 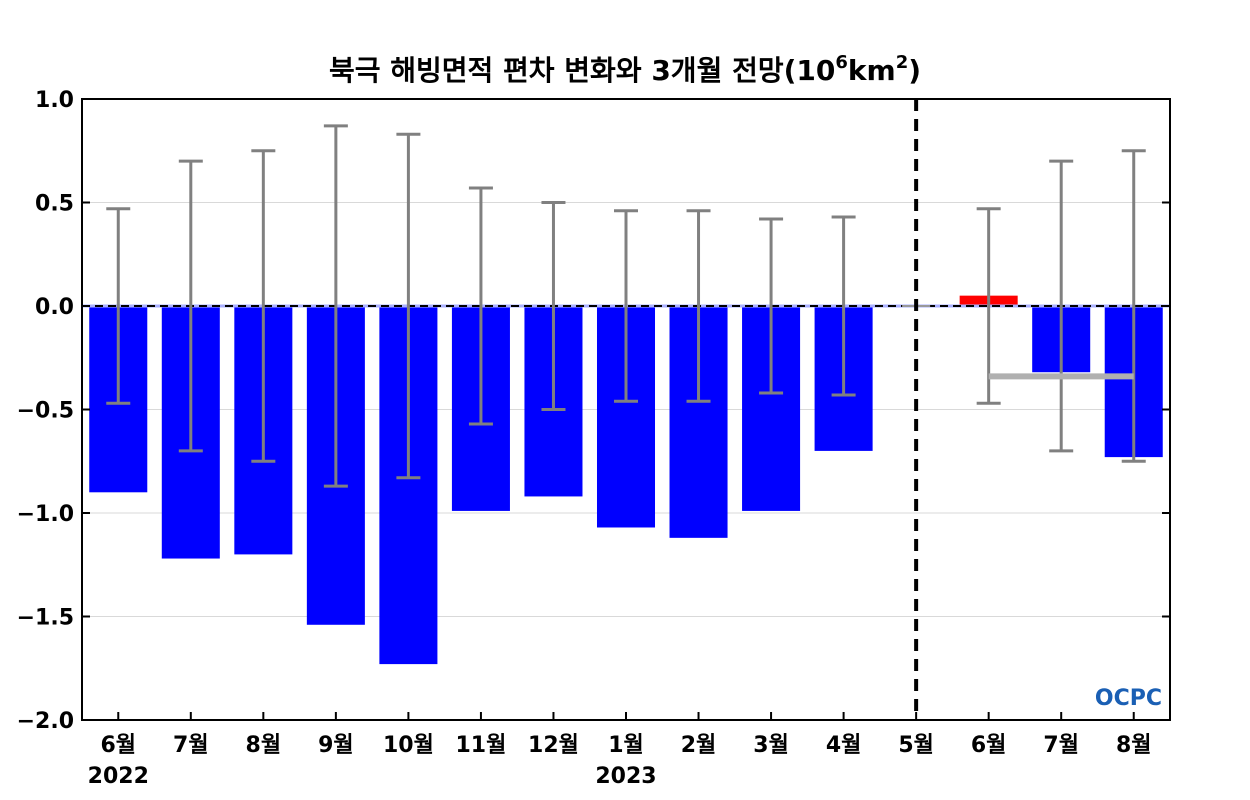 I want to click on title-exponent: 6, so click(x=841, y=62).